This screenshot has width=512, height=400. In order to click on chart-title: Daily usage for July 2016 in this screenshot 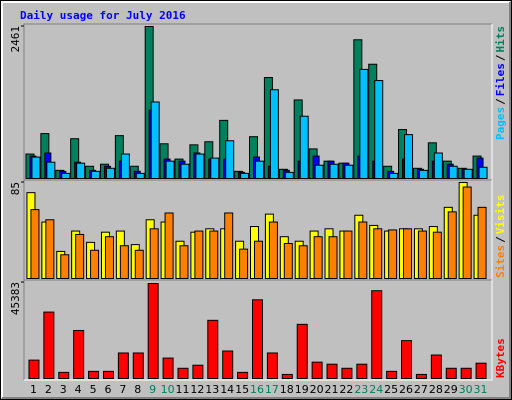, I will do `click(103, 15)`.